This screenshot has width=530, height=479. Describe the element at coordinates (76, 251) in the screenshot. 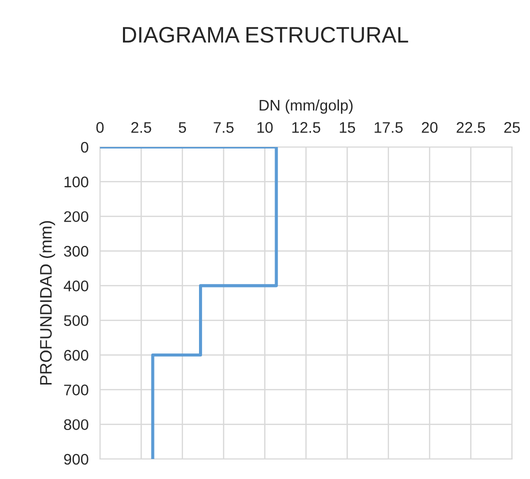

I see `y-tick-label: 300` at that location.